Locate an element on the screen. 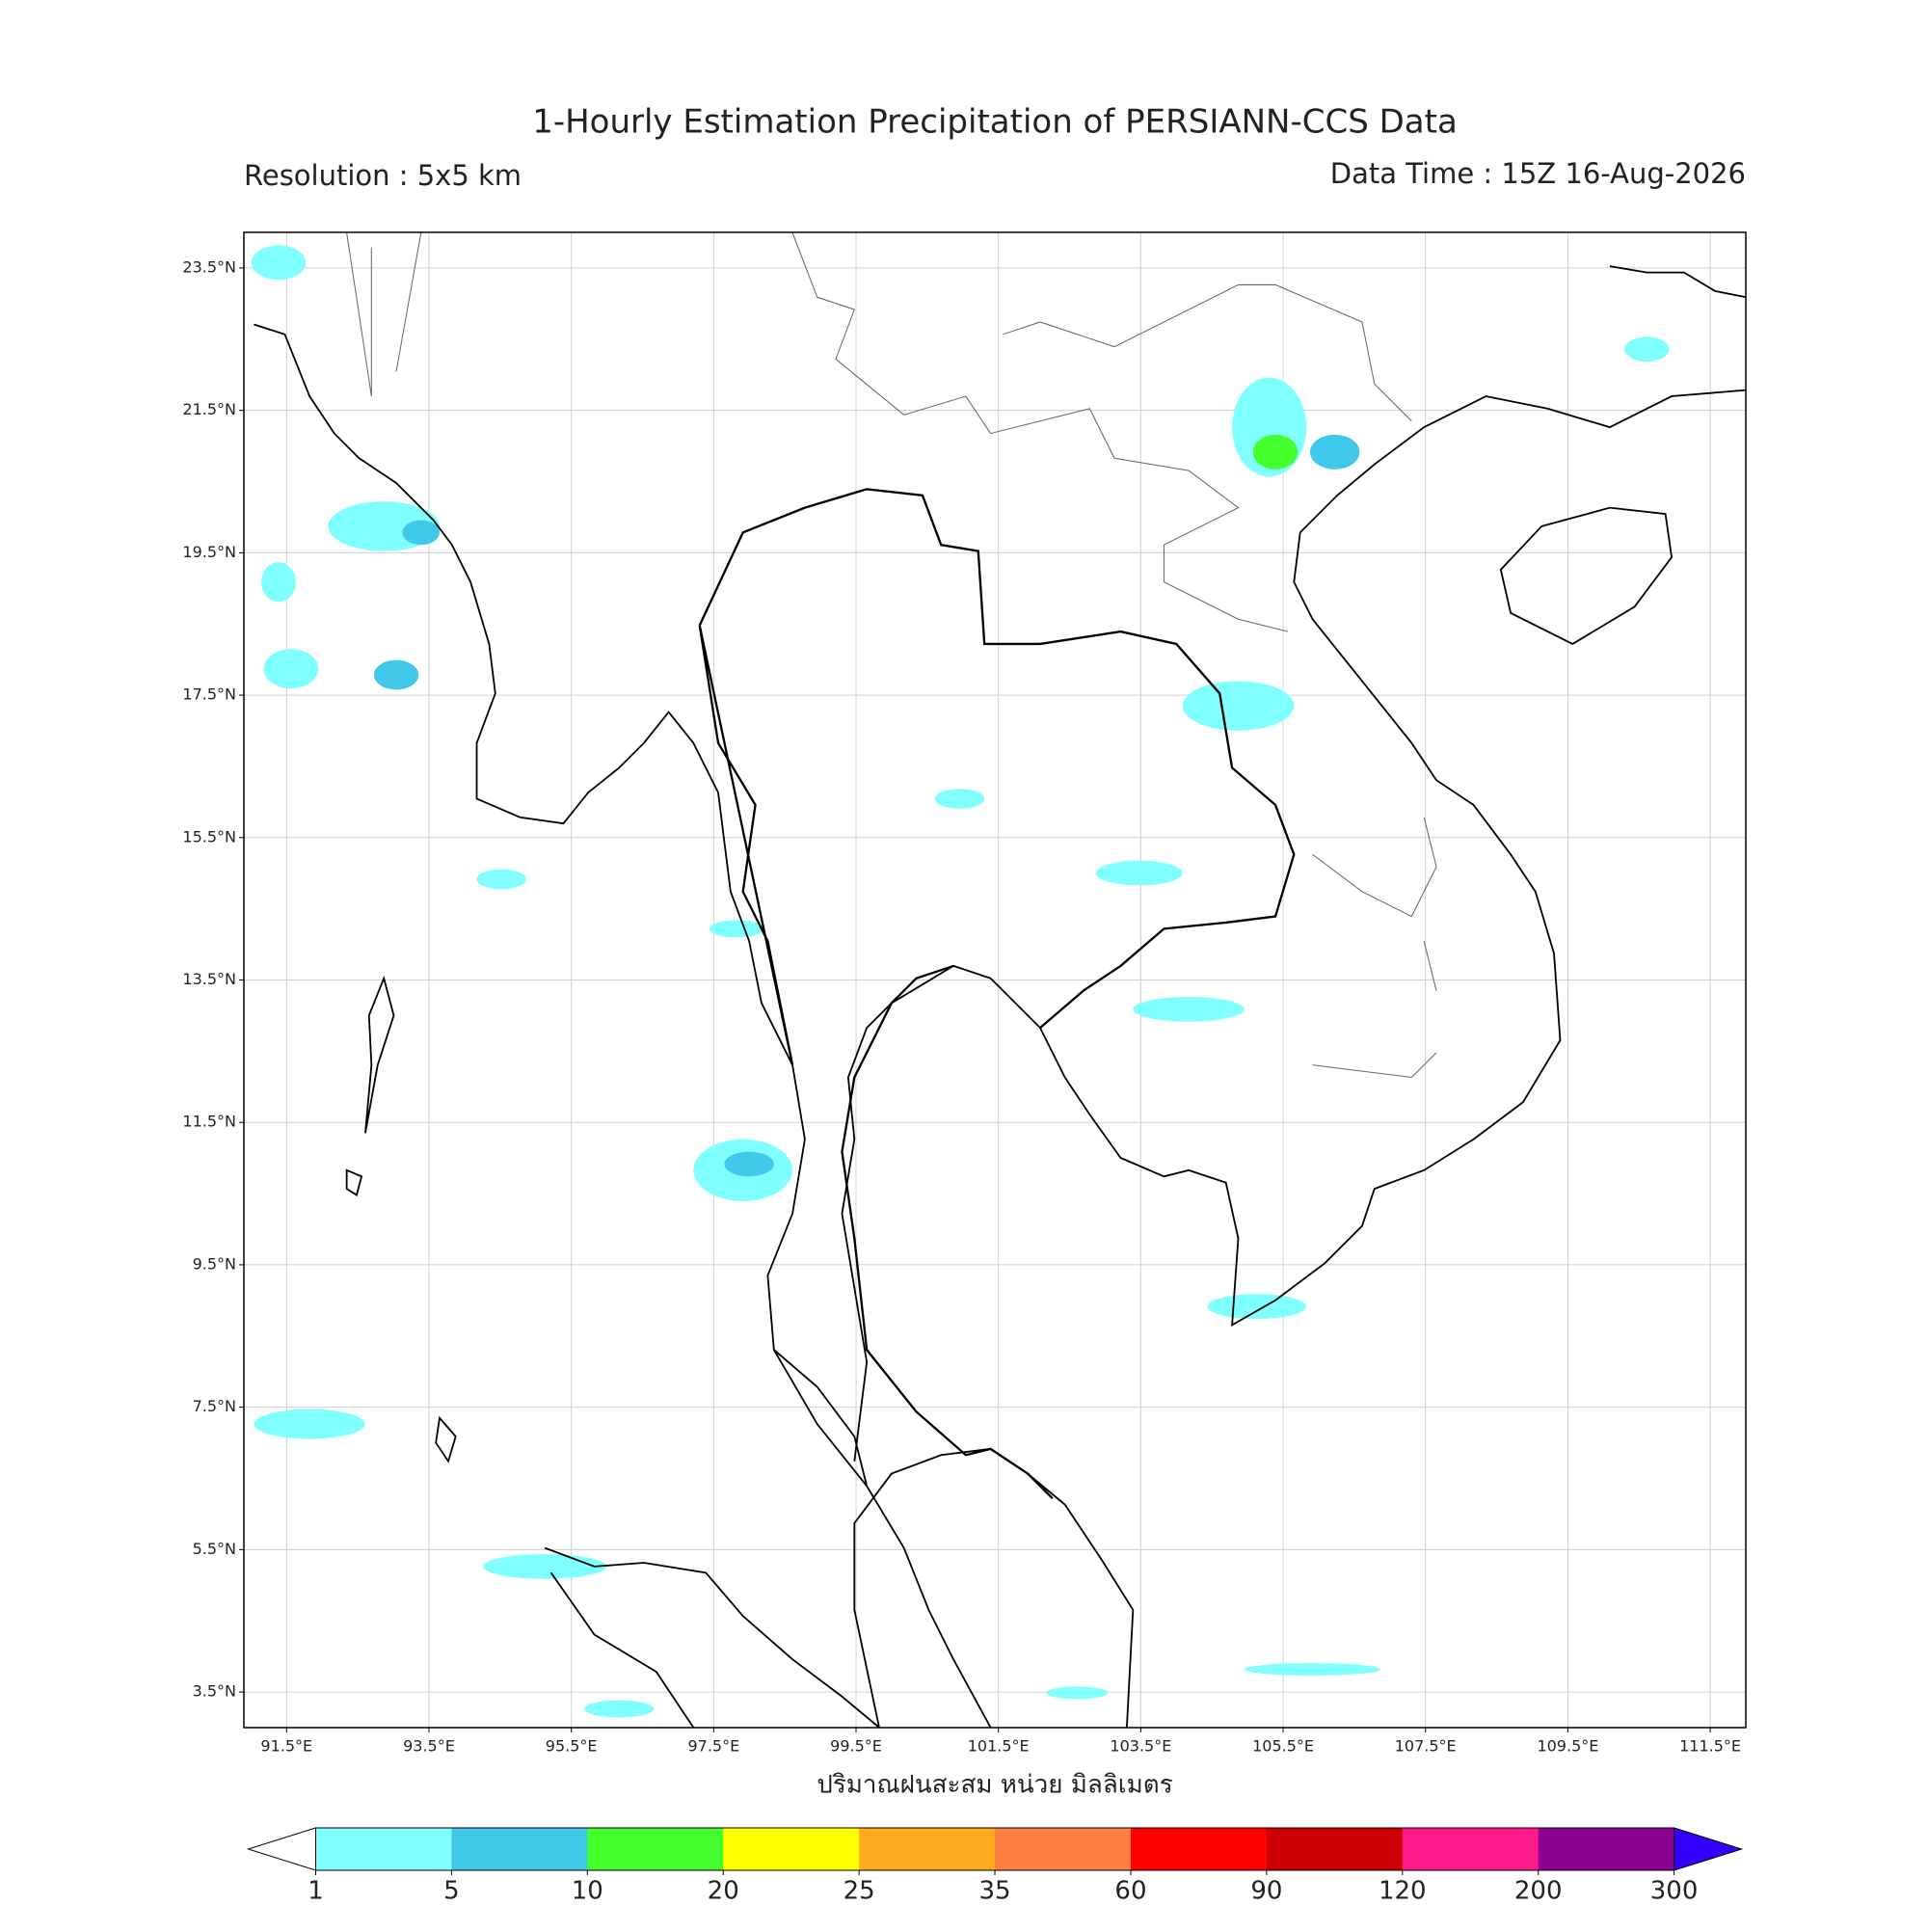 This screenshot has width=1928, height=1932. colorbar-label: 35 is located at coordinates (995, 1892).